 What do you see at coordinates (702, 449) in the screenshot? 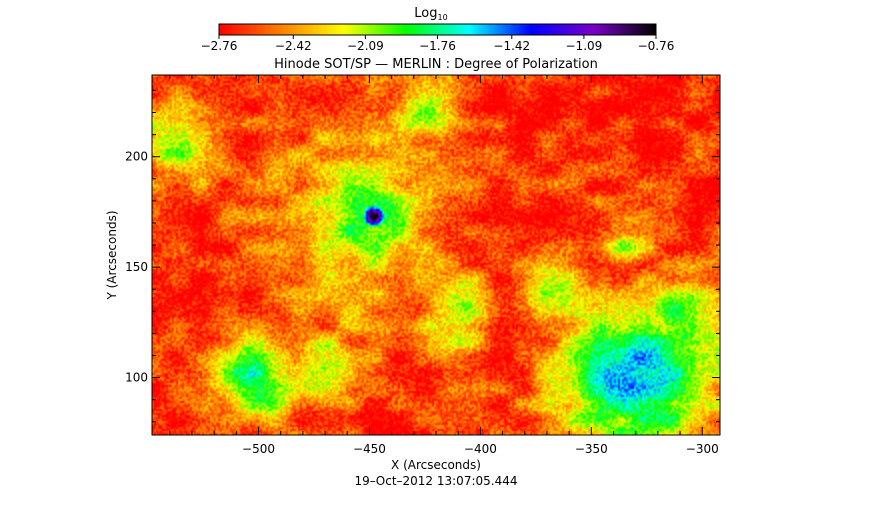
I see `x-tick-label: −300` at bounding box center [702, 449].